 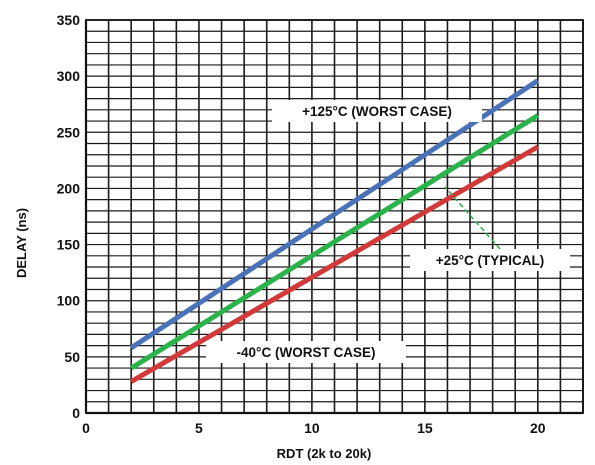 I want to click on y-tick-label: 350, so click(x=69, y=20).